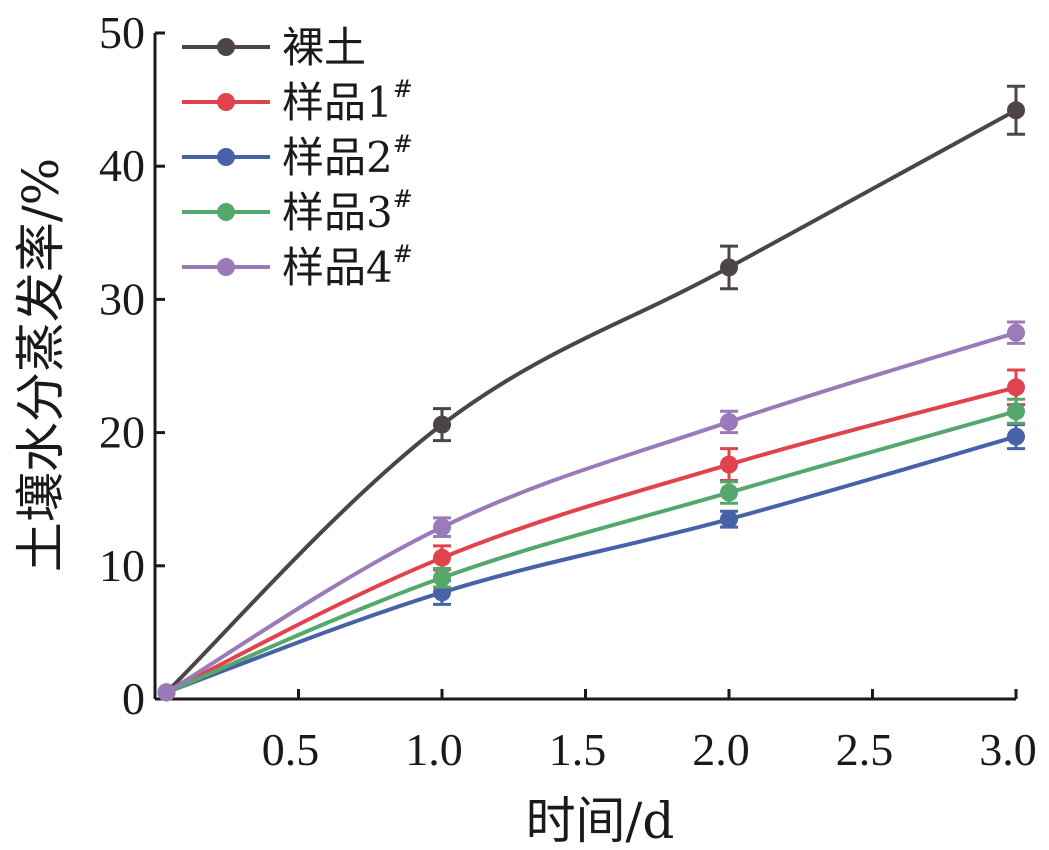 The image size is (1049, 850). What do you see at coordinates (122, 565) in the screenshot?
I see `y-tick-label: 10` at bounding box center [122, 565].